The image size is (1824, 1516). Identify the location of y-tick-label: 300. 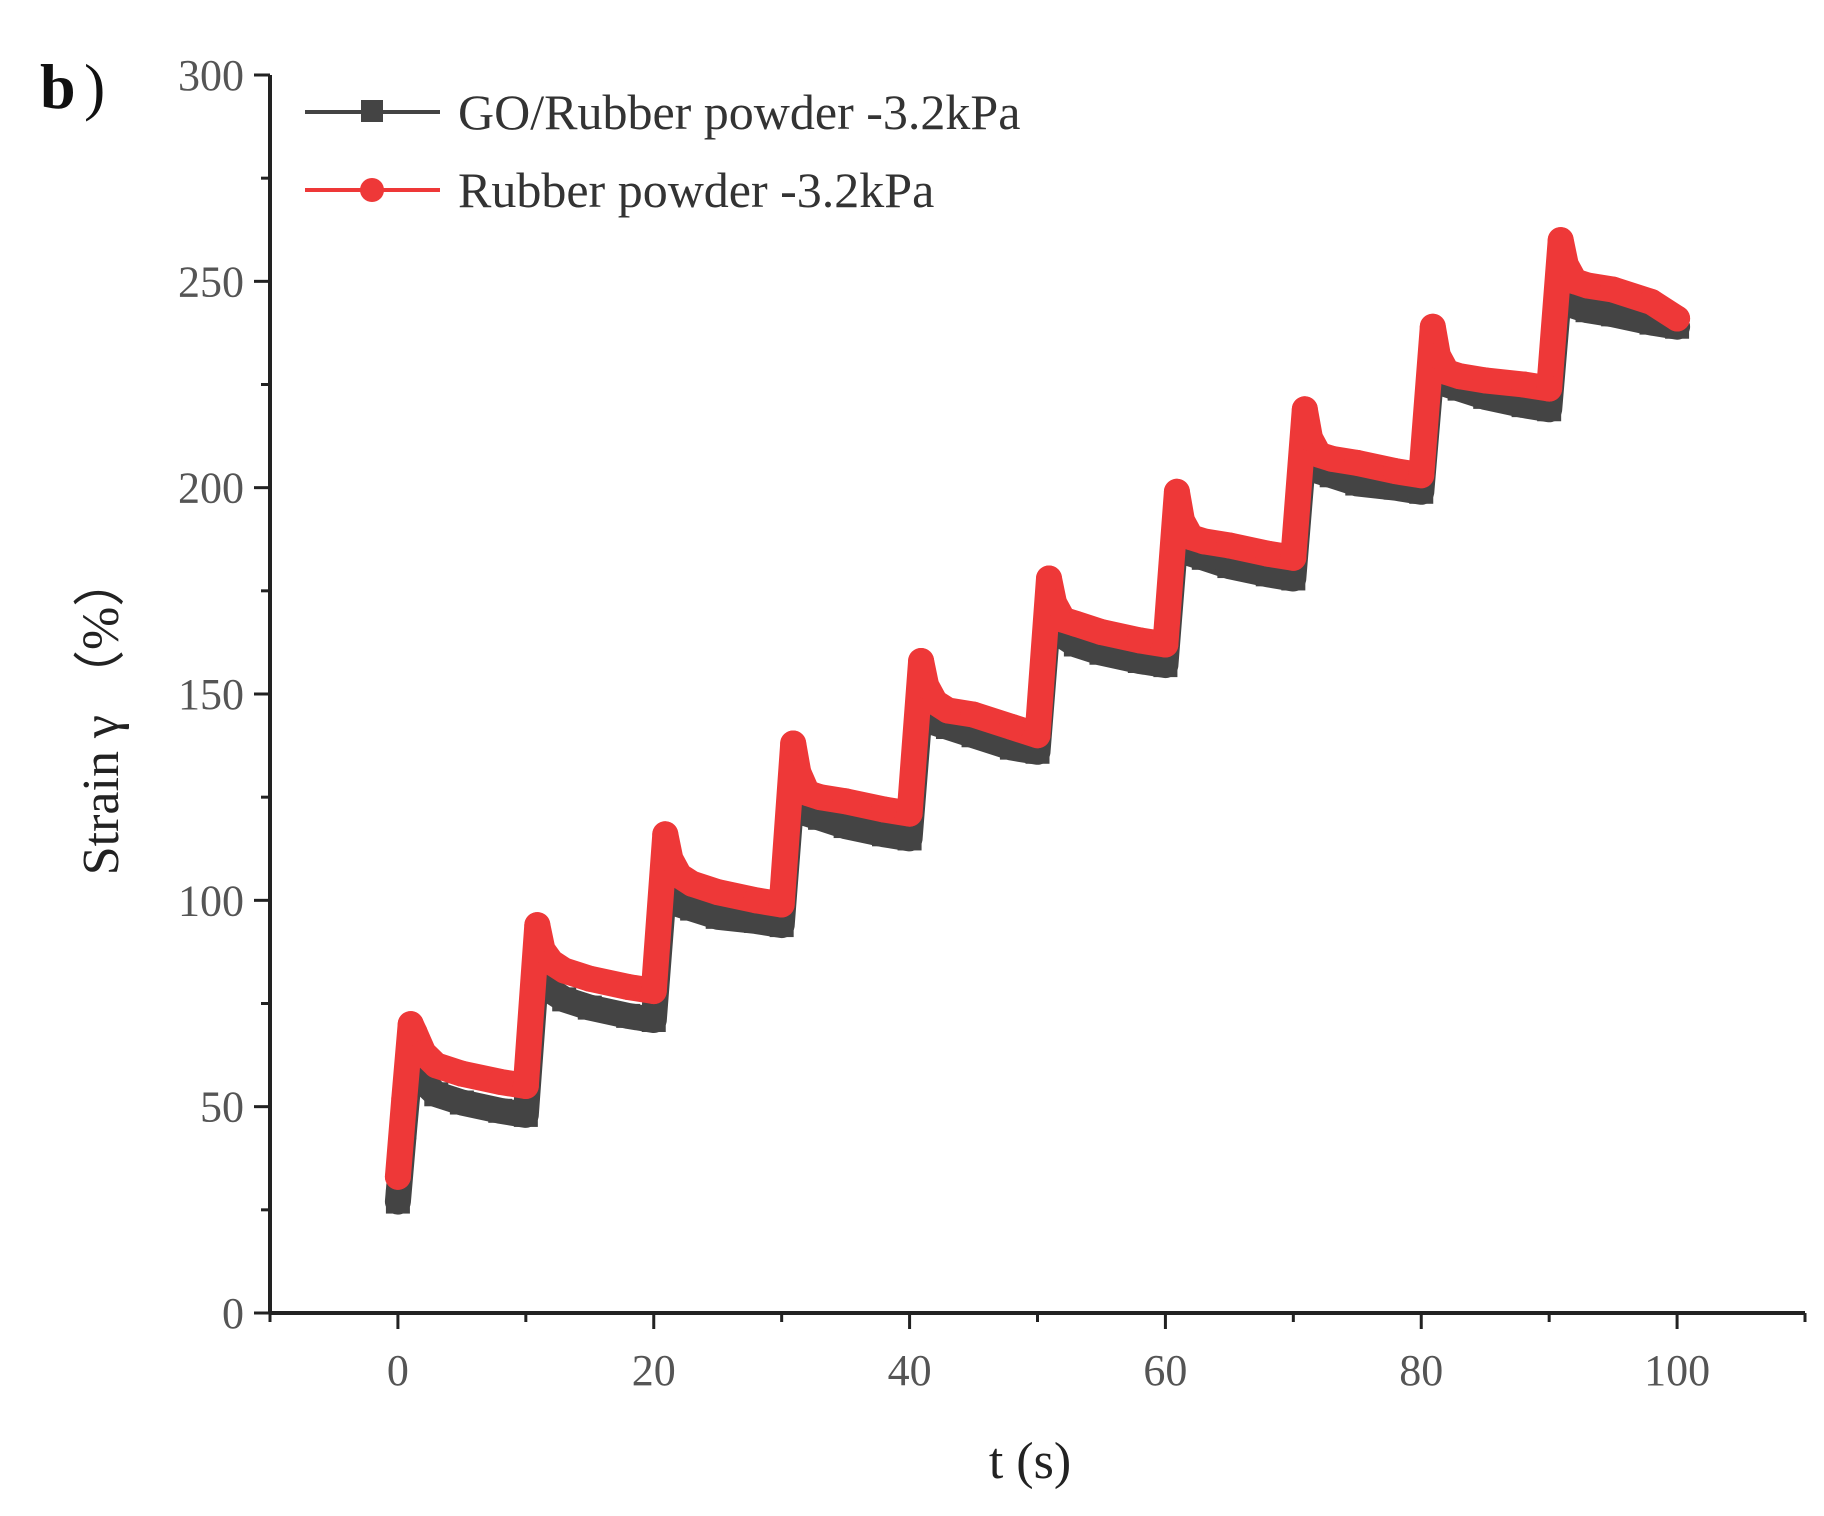
(211, 75).